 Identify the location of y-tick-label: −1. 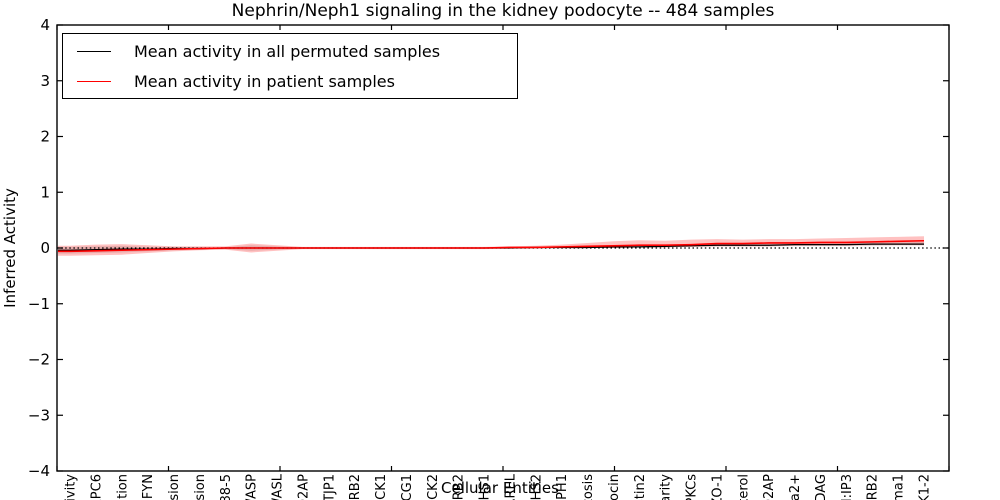
(39, 304).